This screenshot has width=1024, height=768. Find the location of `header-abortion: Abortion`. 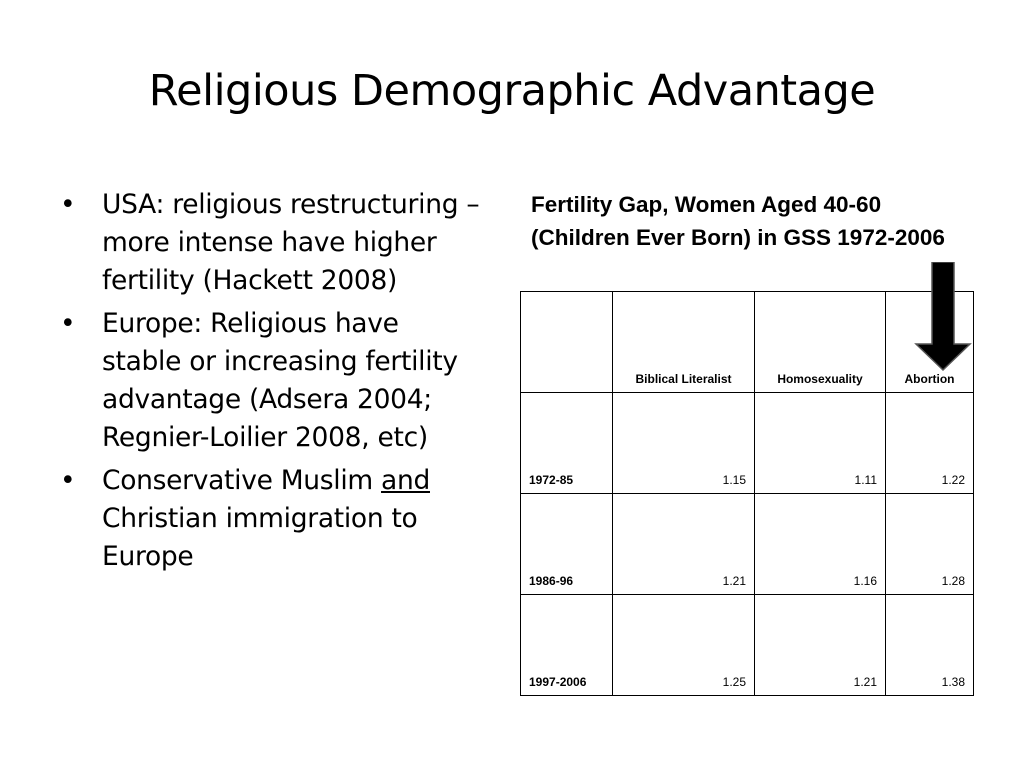

header-abortion: Abortion is located at coordinates (929, 342).